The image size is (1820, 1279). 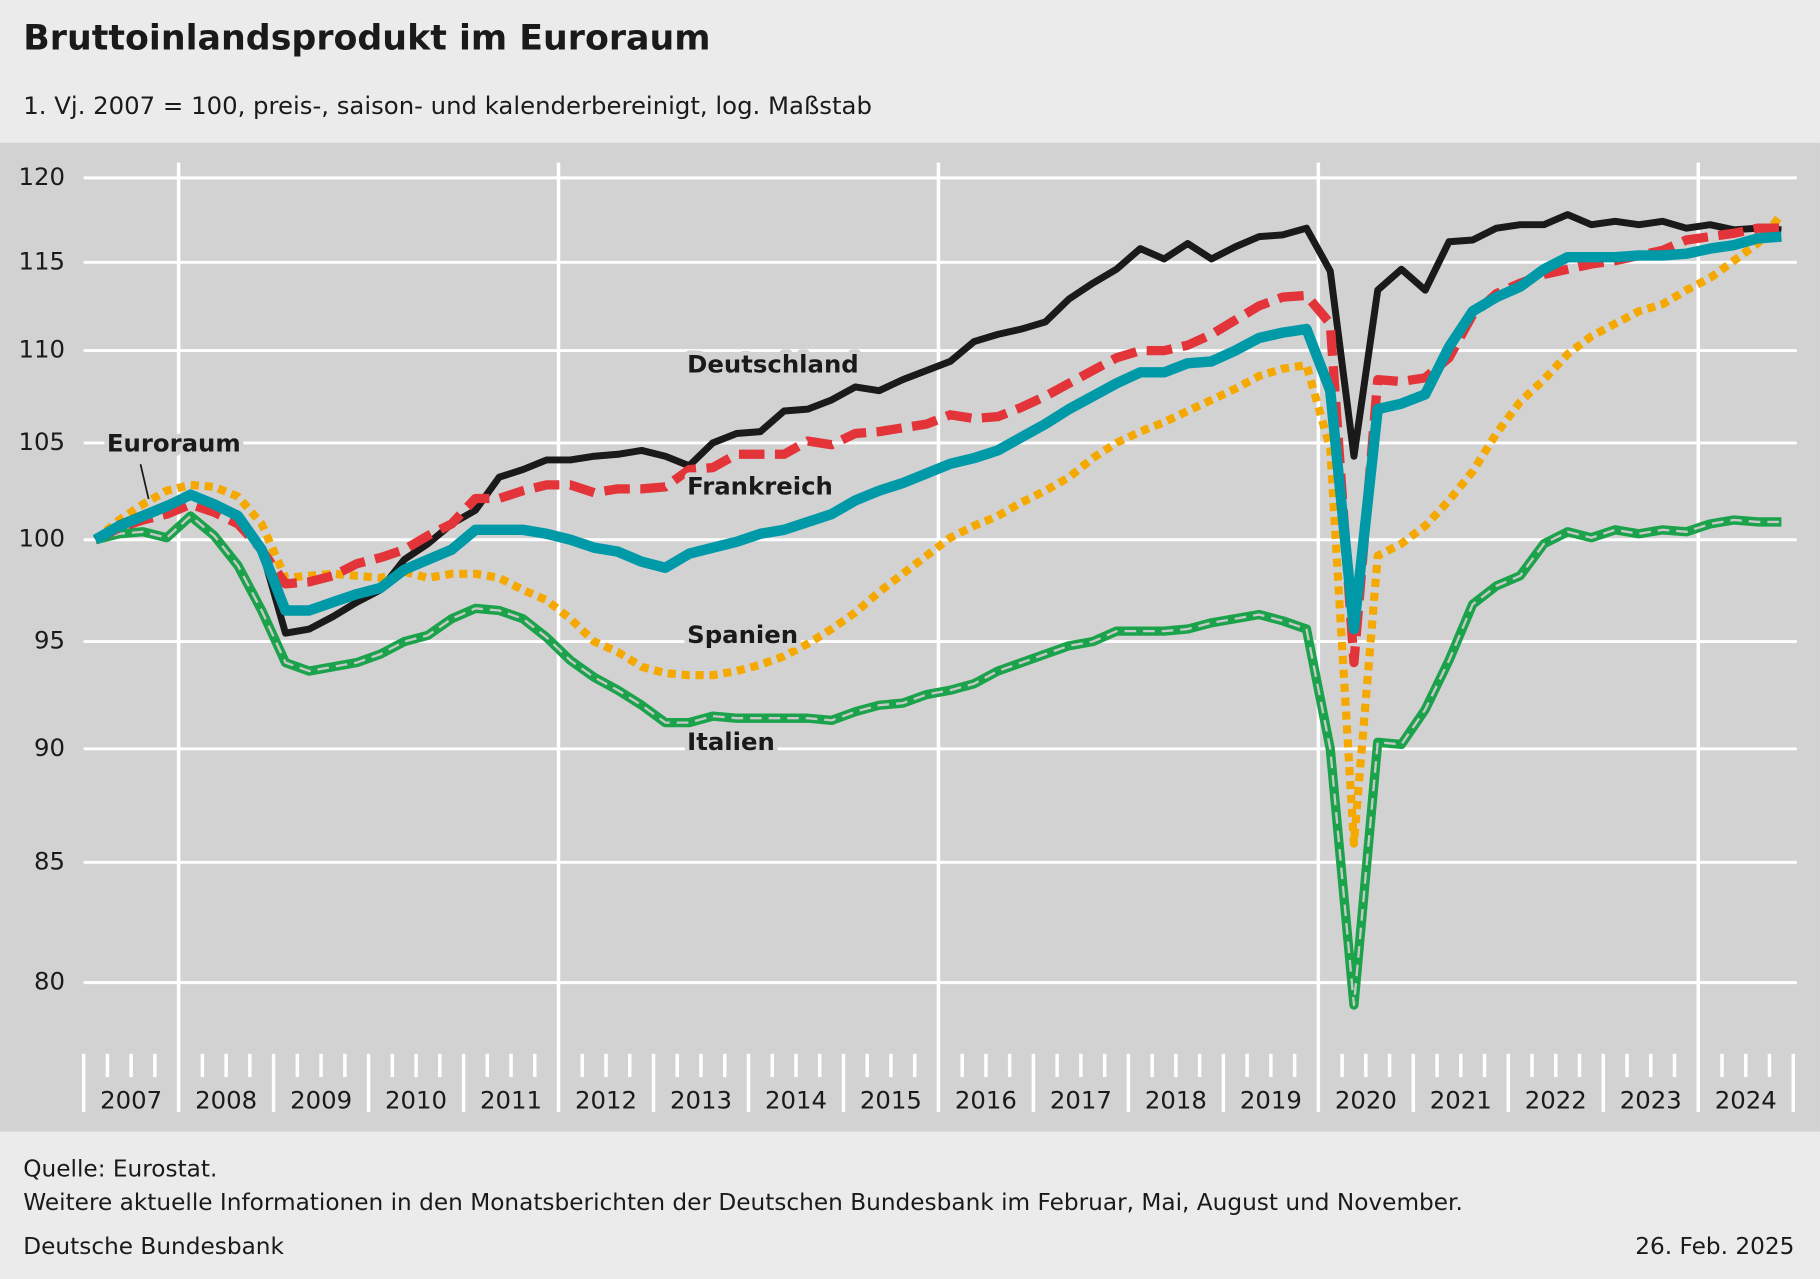 I want to click on x-tick-label: 2009, so click(x=321, y=1099).